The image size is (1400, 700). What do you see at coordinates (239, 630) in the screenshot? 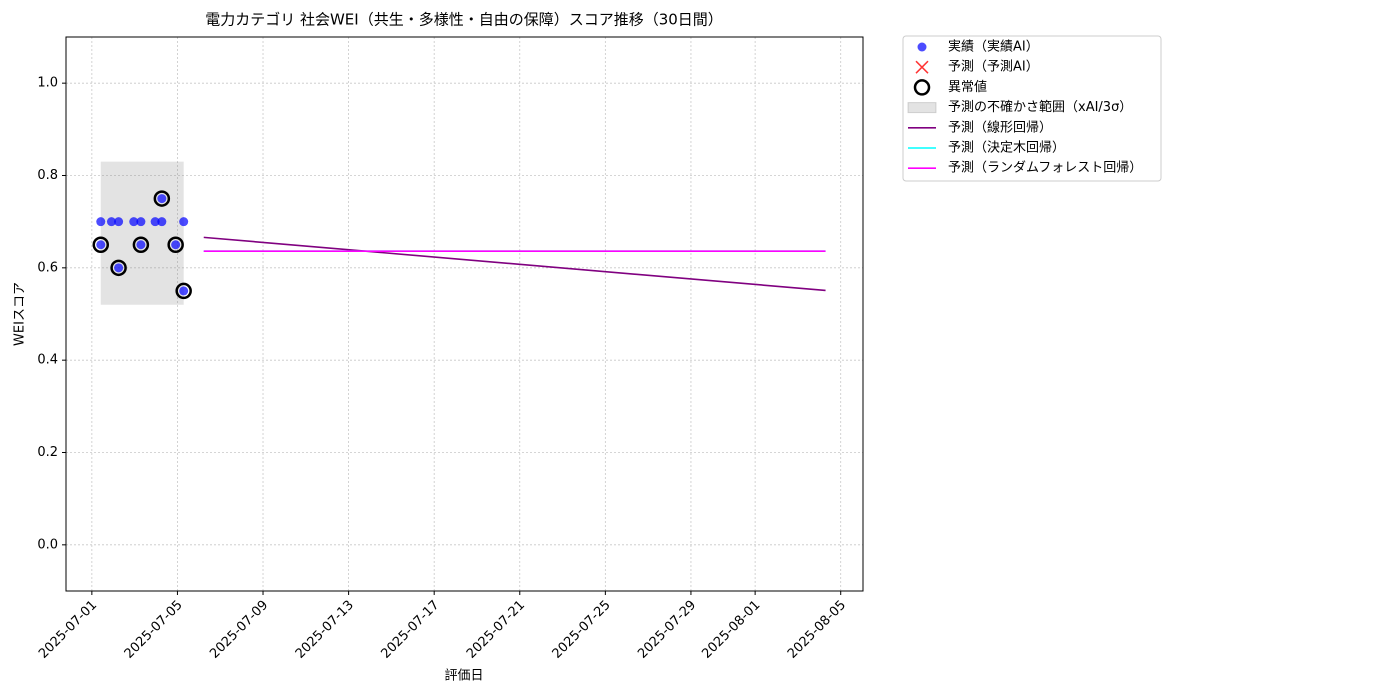
I see `x-tick-label: 2025-07-09` at bounding box center [239, 630].